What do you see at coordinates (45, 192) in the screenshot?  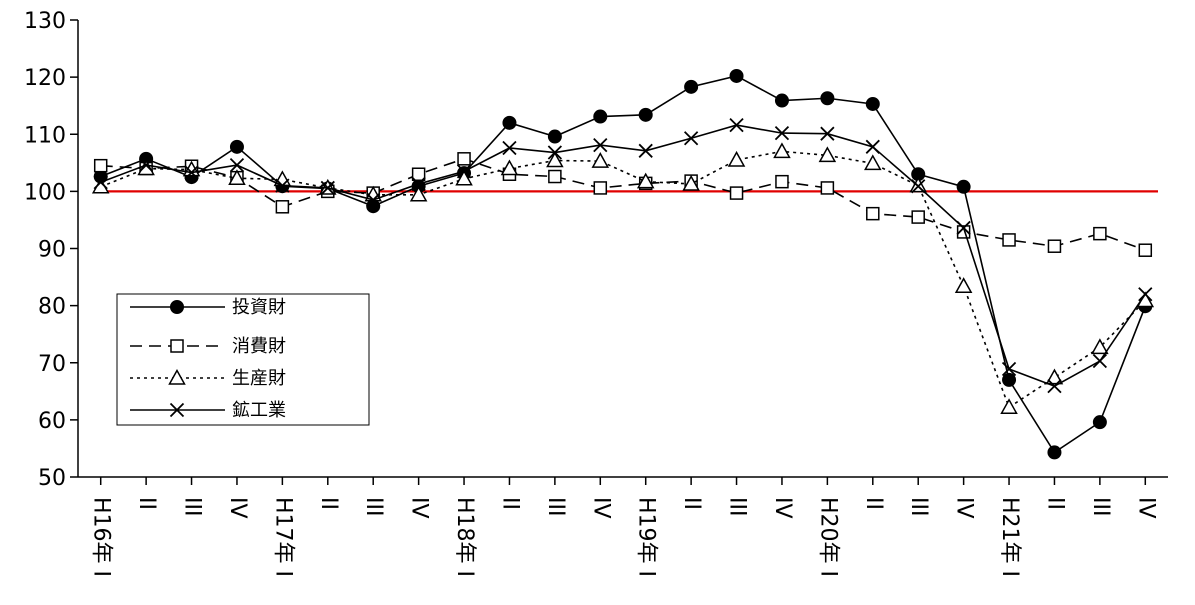 I see `y-tick-label: 100` at bounding box center [45, 192].